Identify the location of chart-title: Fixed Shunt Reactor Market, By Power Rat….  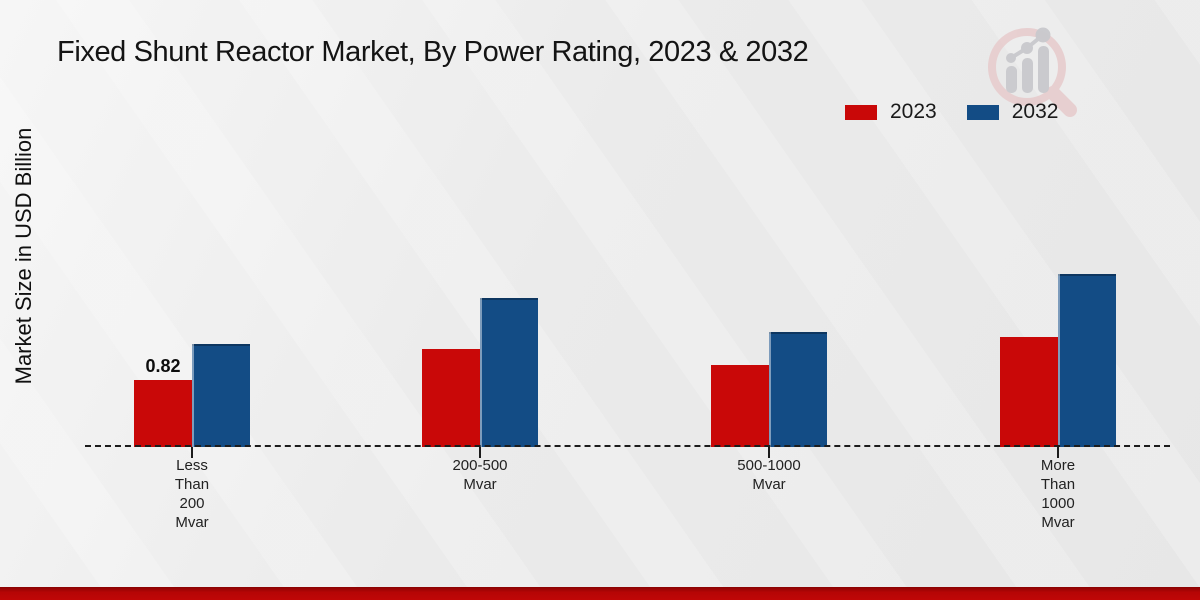
(433, 52).